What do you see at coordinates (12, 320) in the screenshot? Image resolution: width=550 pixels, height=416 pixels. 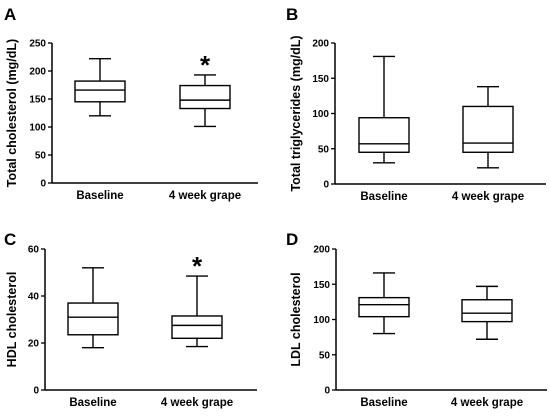 I see `y-axis-title: HDL cholesterol` at bounding box center [12, 320].